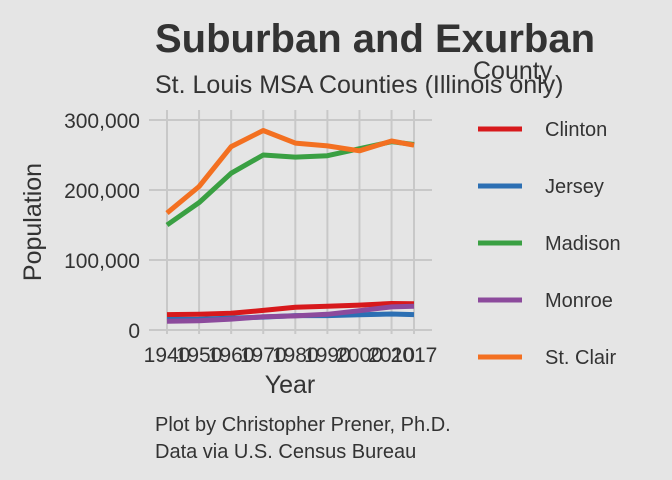 The image size is (672, 480). What do you see at coordinates (102, 226) in the screenshot?
I see `y-tick-labels: 0 100,000 200,000 300,000` at bounding box center [102, 226].